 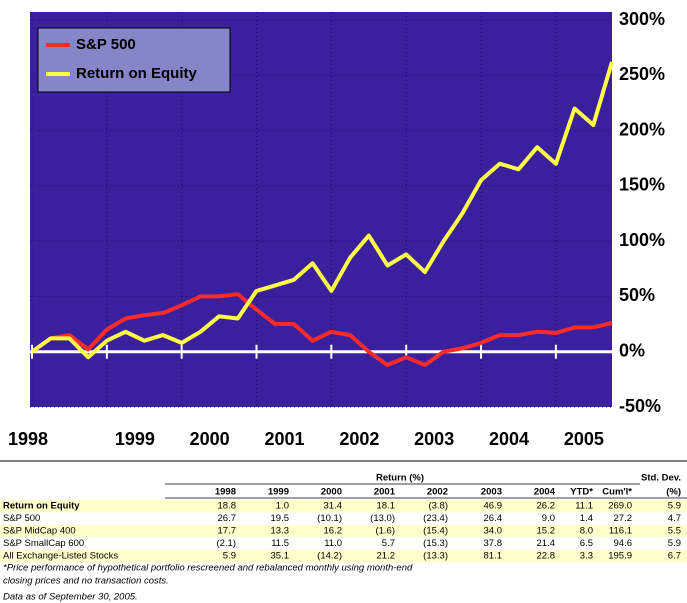 I want to click on column-header: YTD*, so click(x=581, y=492).